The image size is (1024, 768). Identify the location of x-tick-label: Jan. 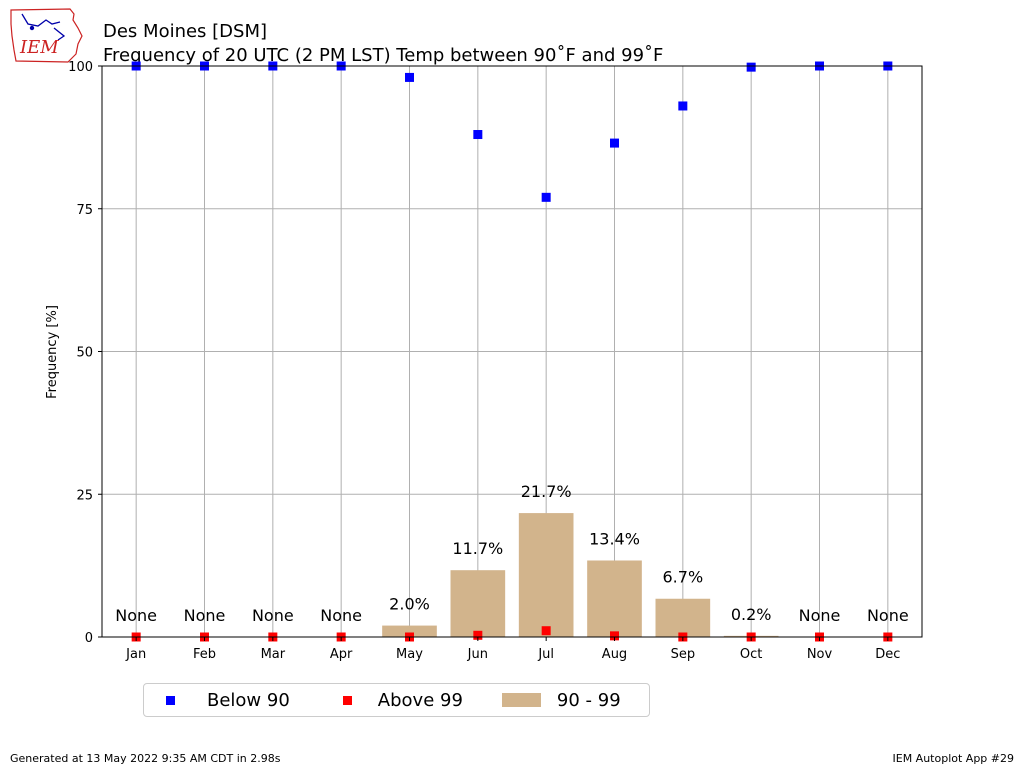
(135, 654).